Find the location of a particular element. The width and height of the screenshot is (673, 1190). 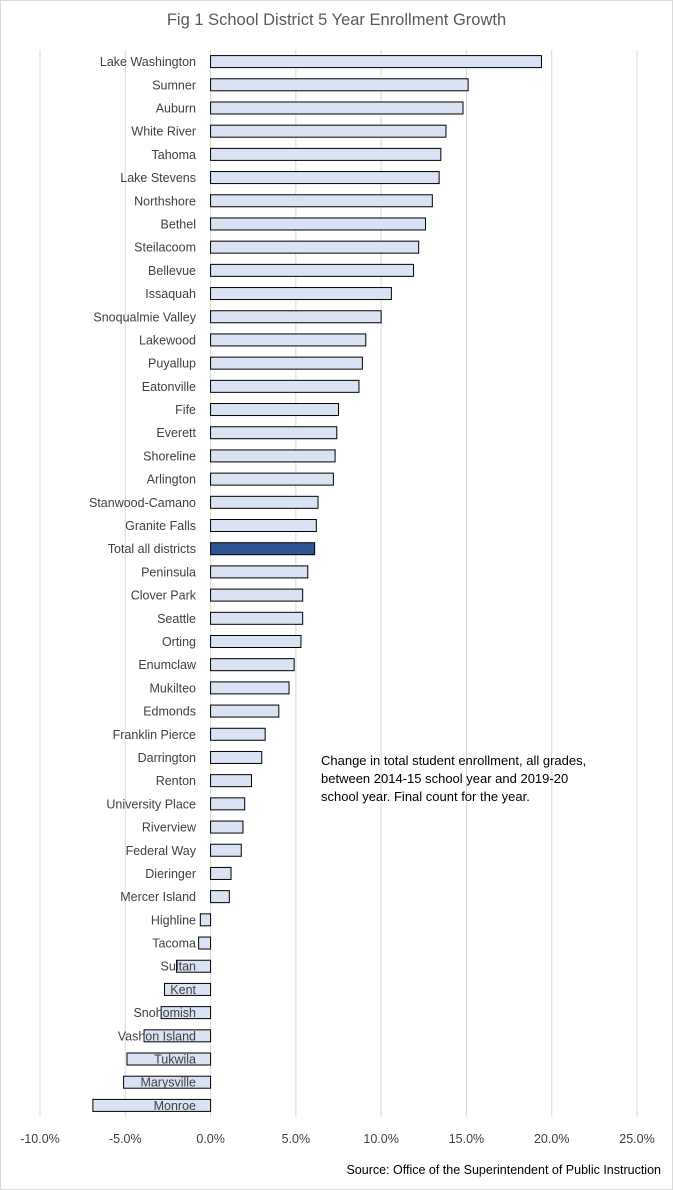

category-label: Riverview is located at coordinates (169, 828).